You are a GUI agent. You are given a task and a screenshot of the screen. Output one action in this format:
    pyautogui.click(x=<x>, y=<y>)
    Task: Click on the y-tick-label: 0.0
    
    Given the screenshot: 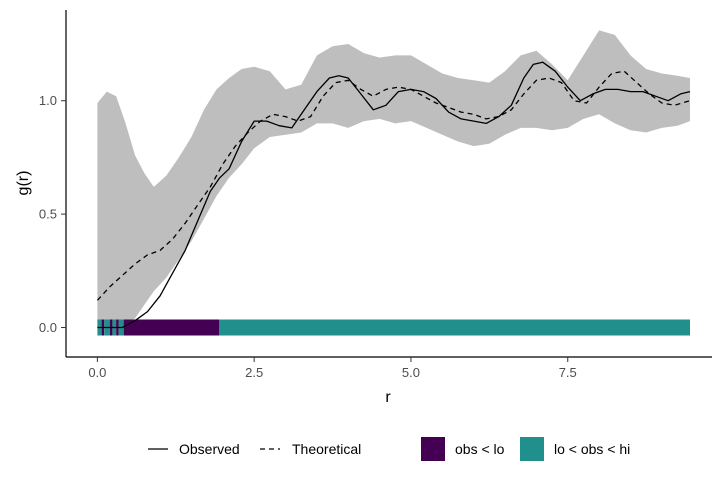 What is the action you would take?
    pyautogui.click(x=48, y=327)
    